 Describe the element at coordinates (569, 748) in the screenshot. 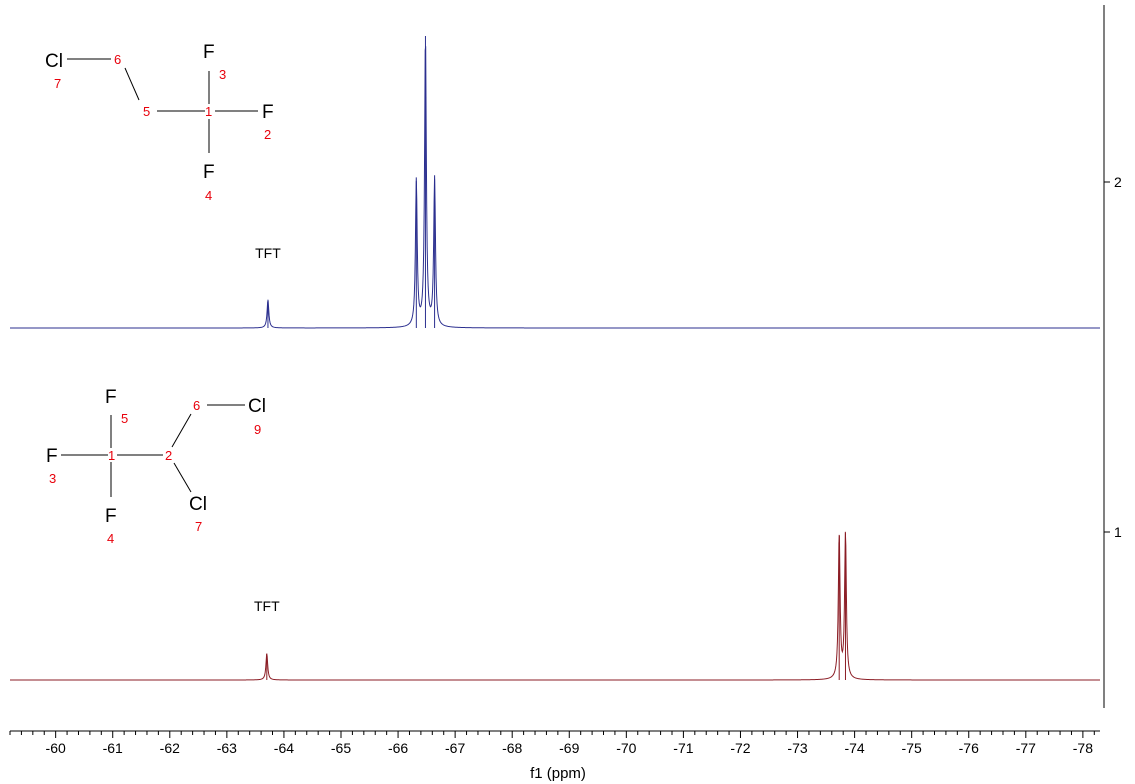

I see `x-tick-label: -69` at that location.